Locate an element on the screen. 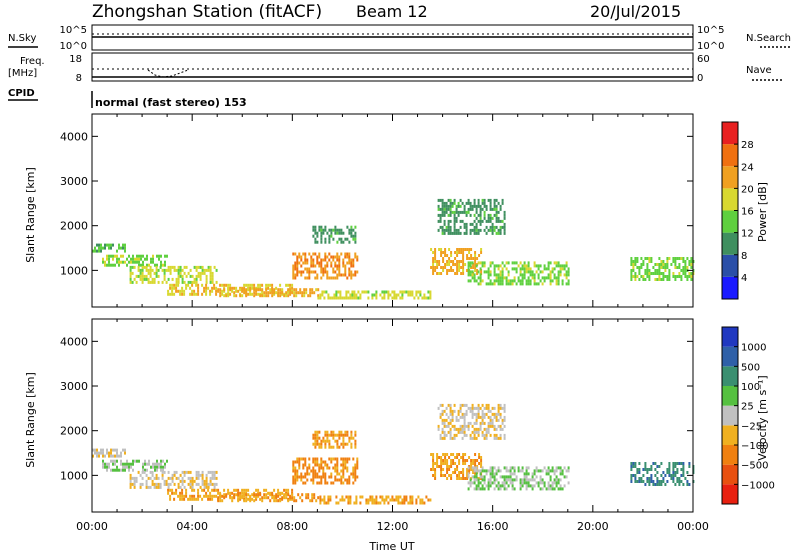  power-heatmap is located at coordinates (393, 249).